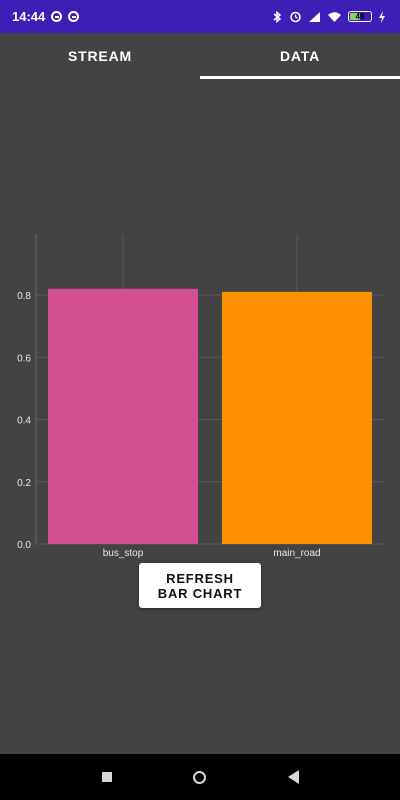 Image resolution: width=400 pixels, height=800 pixels. Describe the element at coordinates (200, 593) in the screenshot. I see `refresh-button-line2: BAR CHART` at that location.